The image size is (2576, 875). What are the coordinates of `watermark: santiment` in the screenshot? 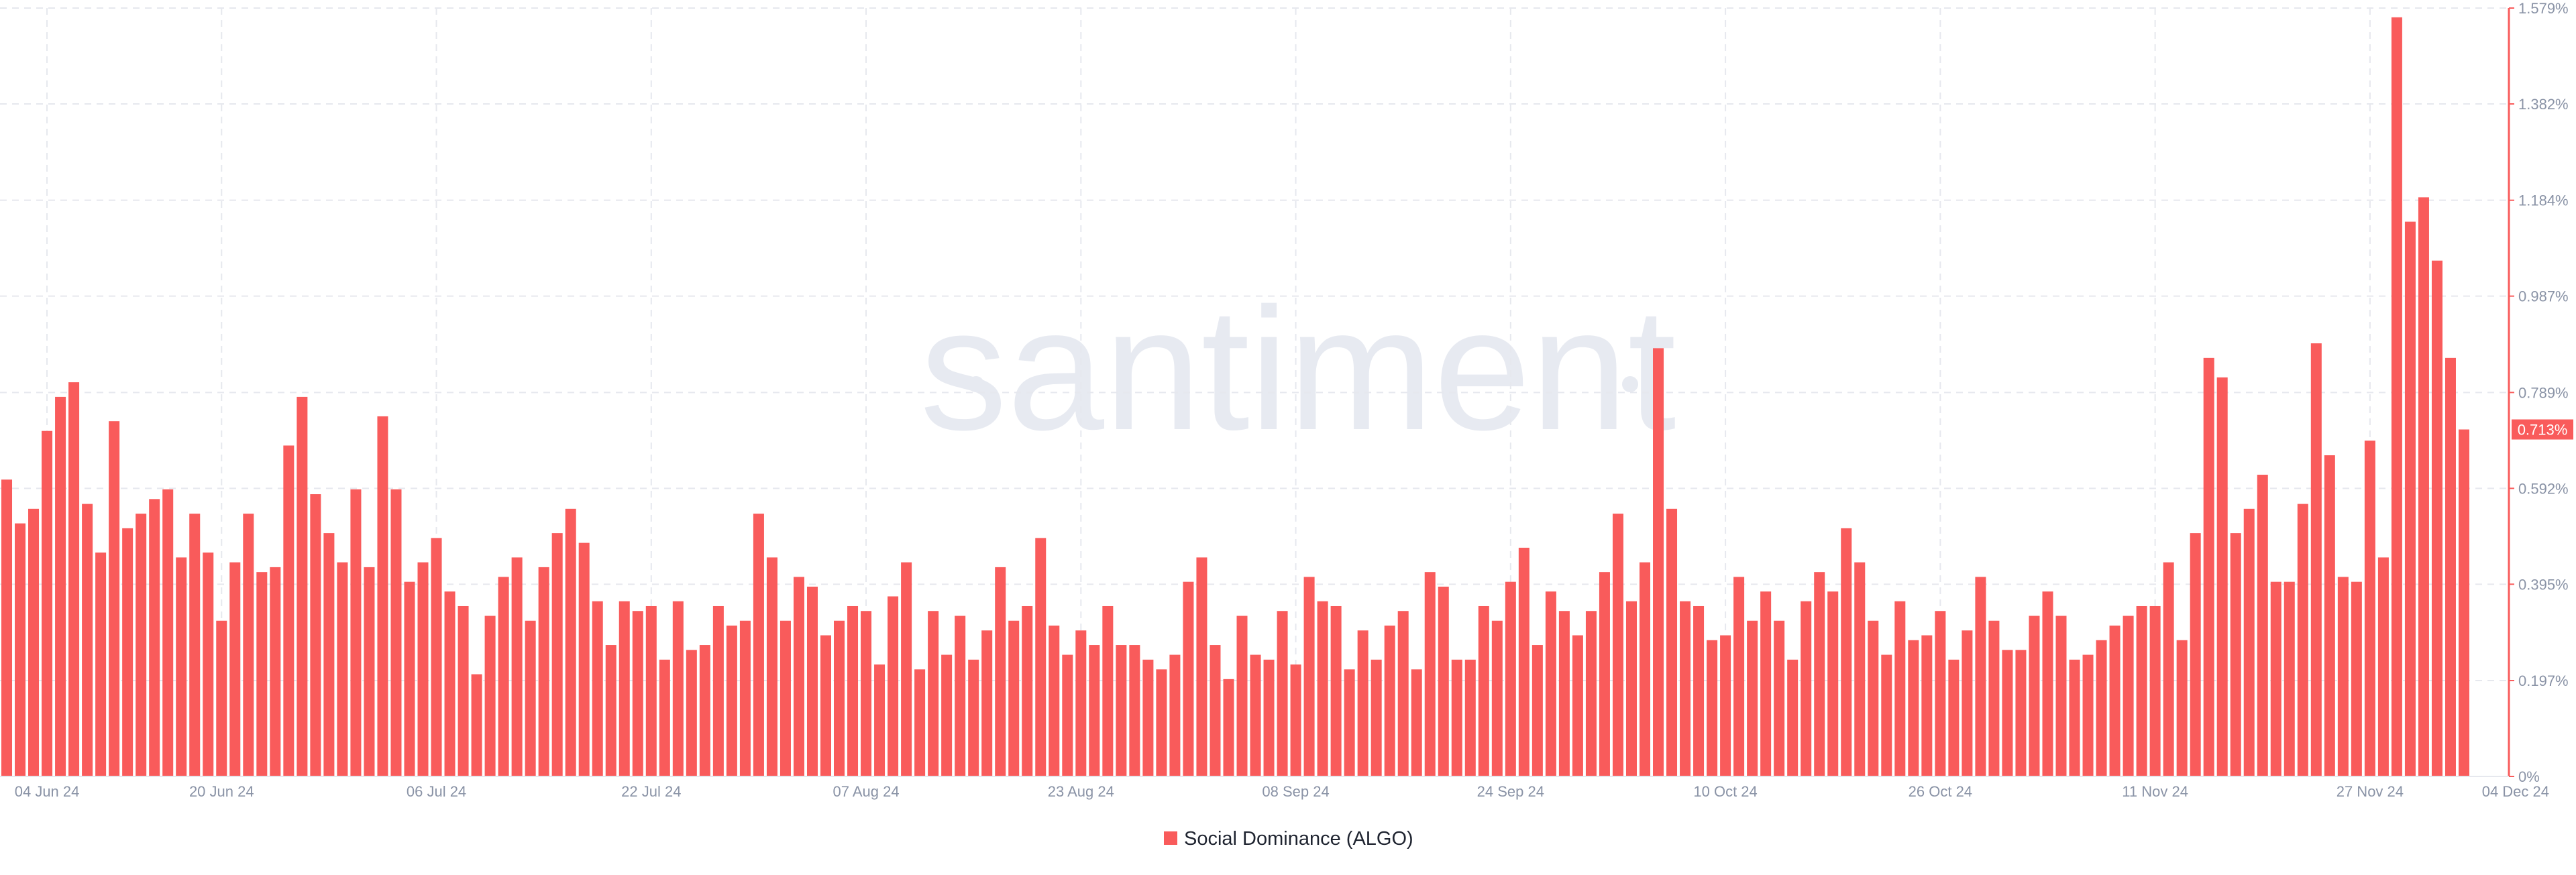 It's located at (1298, 369).